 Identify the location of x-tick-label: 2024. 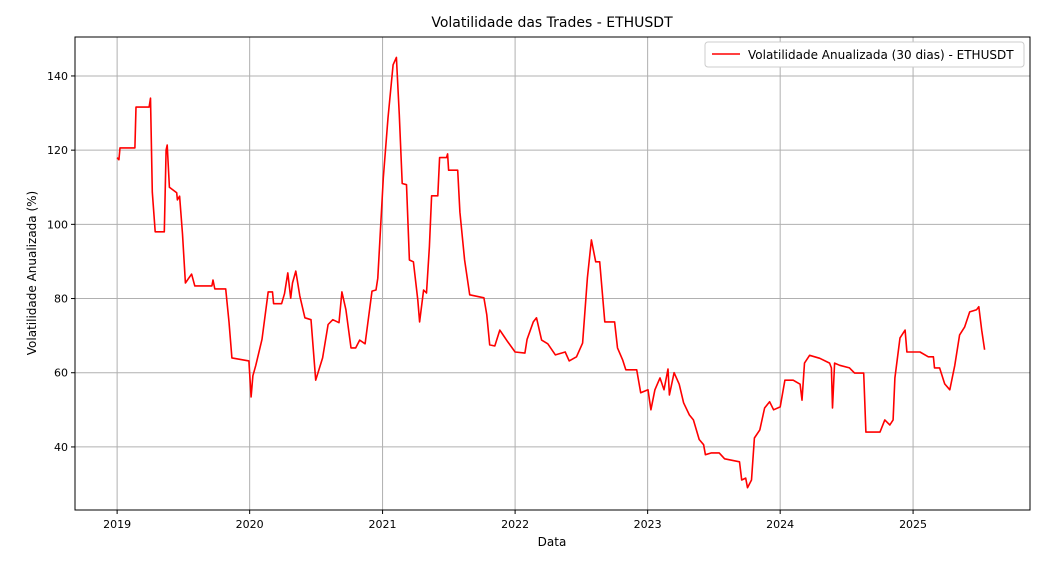
(780, 524).